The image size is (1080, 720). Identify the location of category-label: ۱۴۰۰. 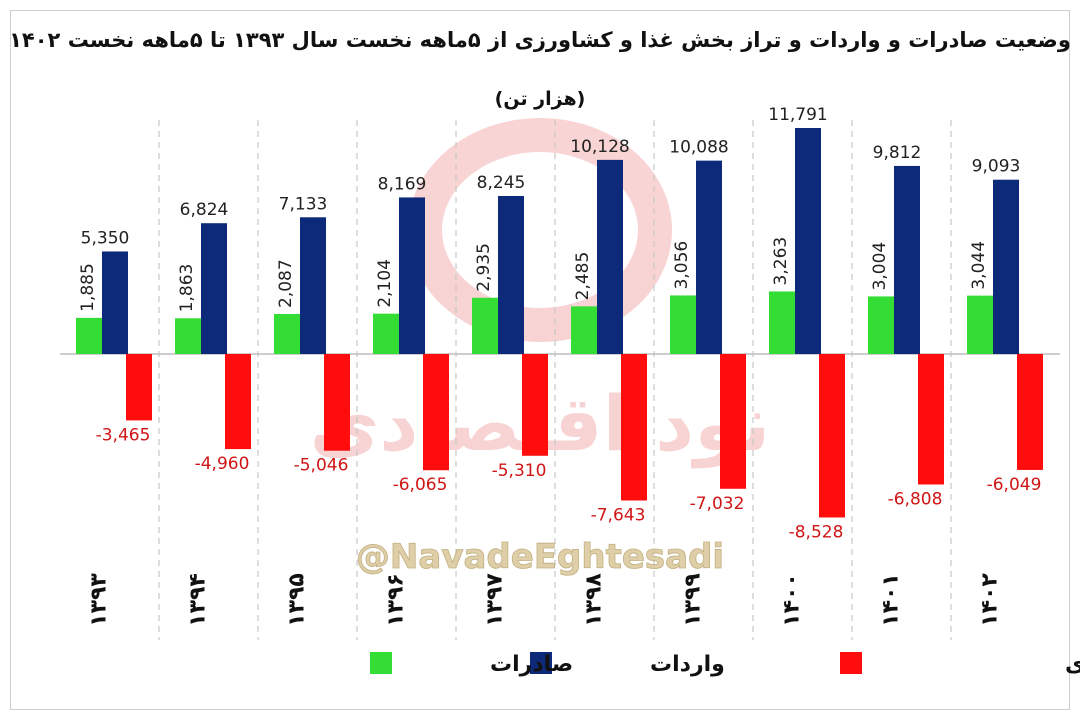
(792, 600).